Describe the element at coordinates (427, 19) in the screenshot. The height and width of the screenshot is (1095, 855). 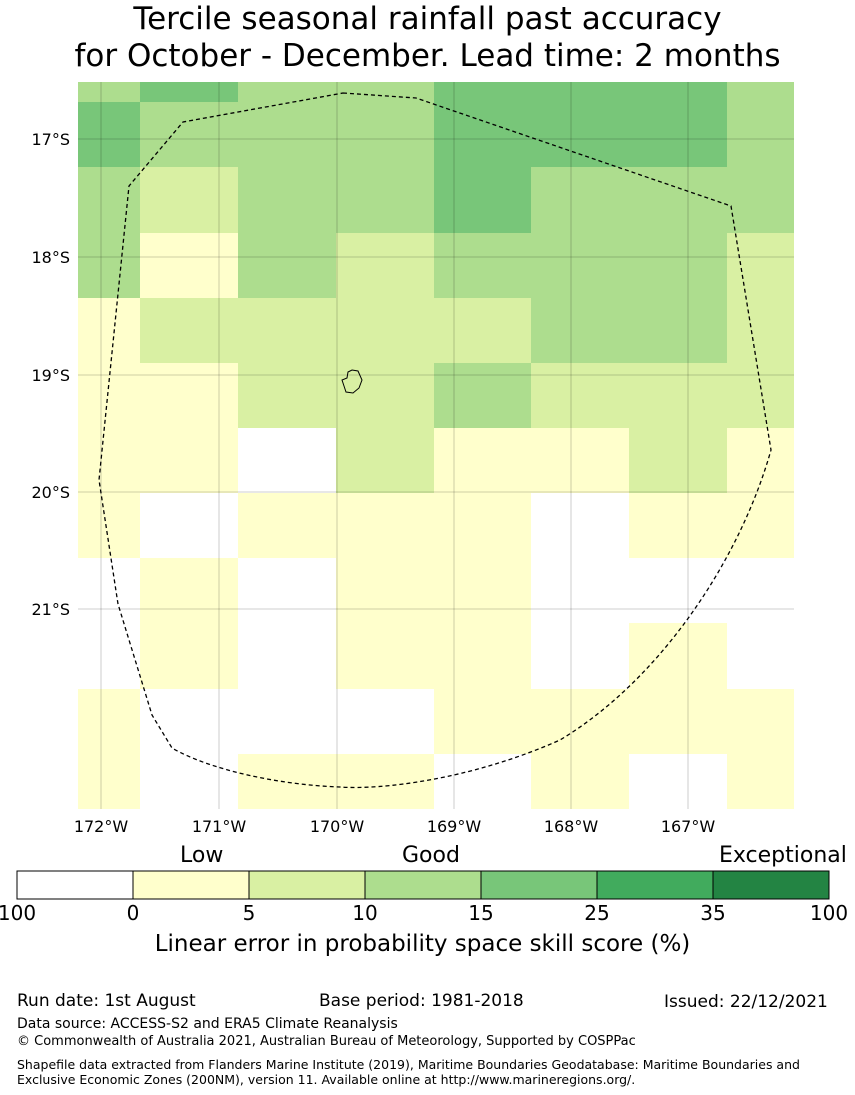
I see `map-title-line1: Tercile seasonal rainfall past accuracy` at that location.